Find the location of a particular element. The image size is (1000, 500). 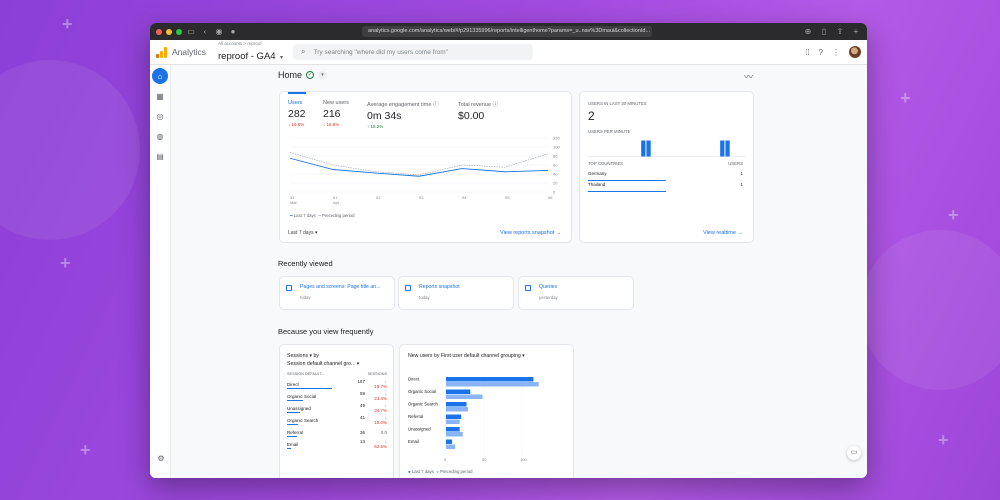

insights-trend-icon: 〰 is located at coordinates (749, 77).